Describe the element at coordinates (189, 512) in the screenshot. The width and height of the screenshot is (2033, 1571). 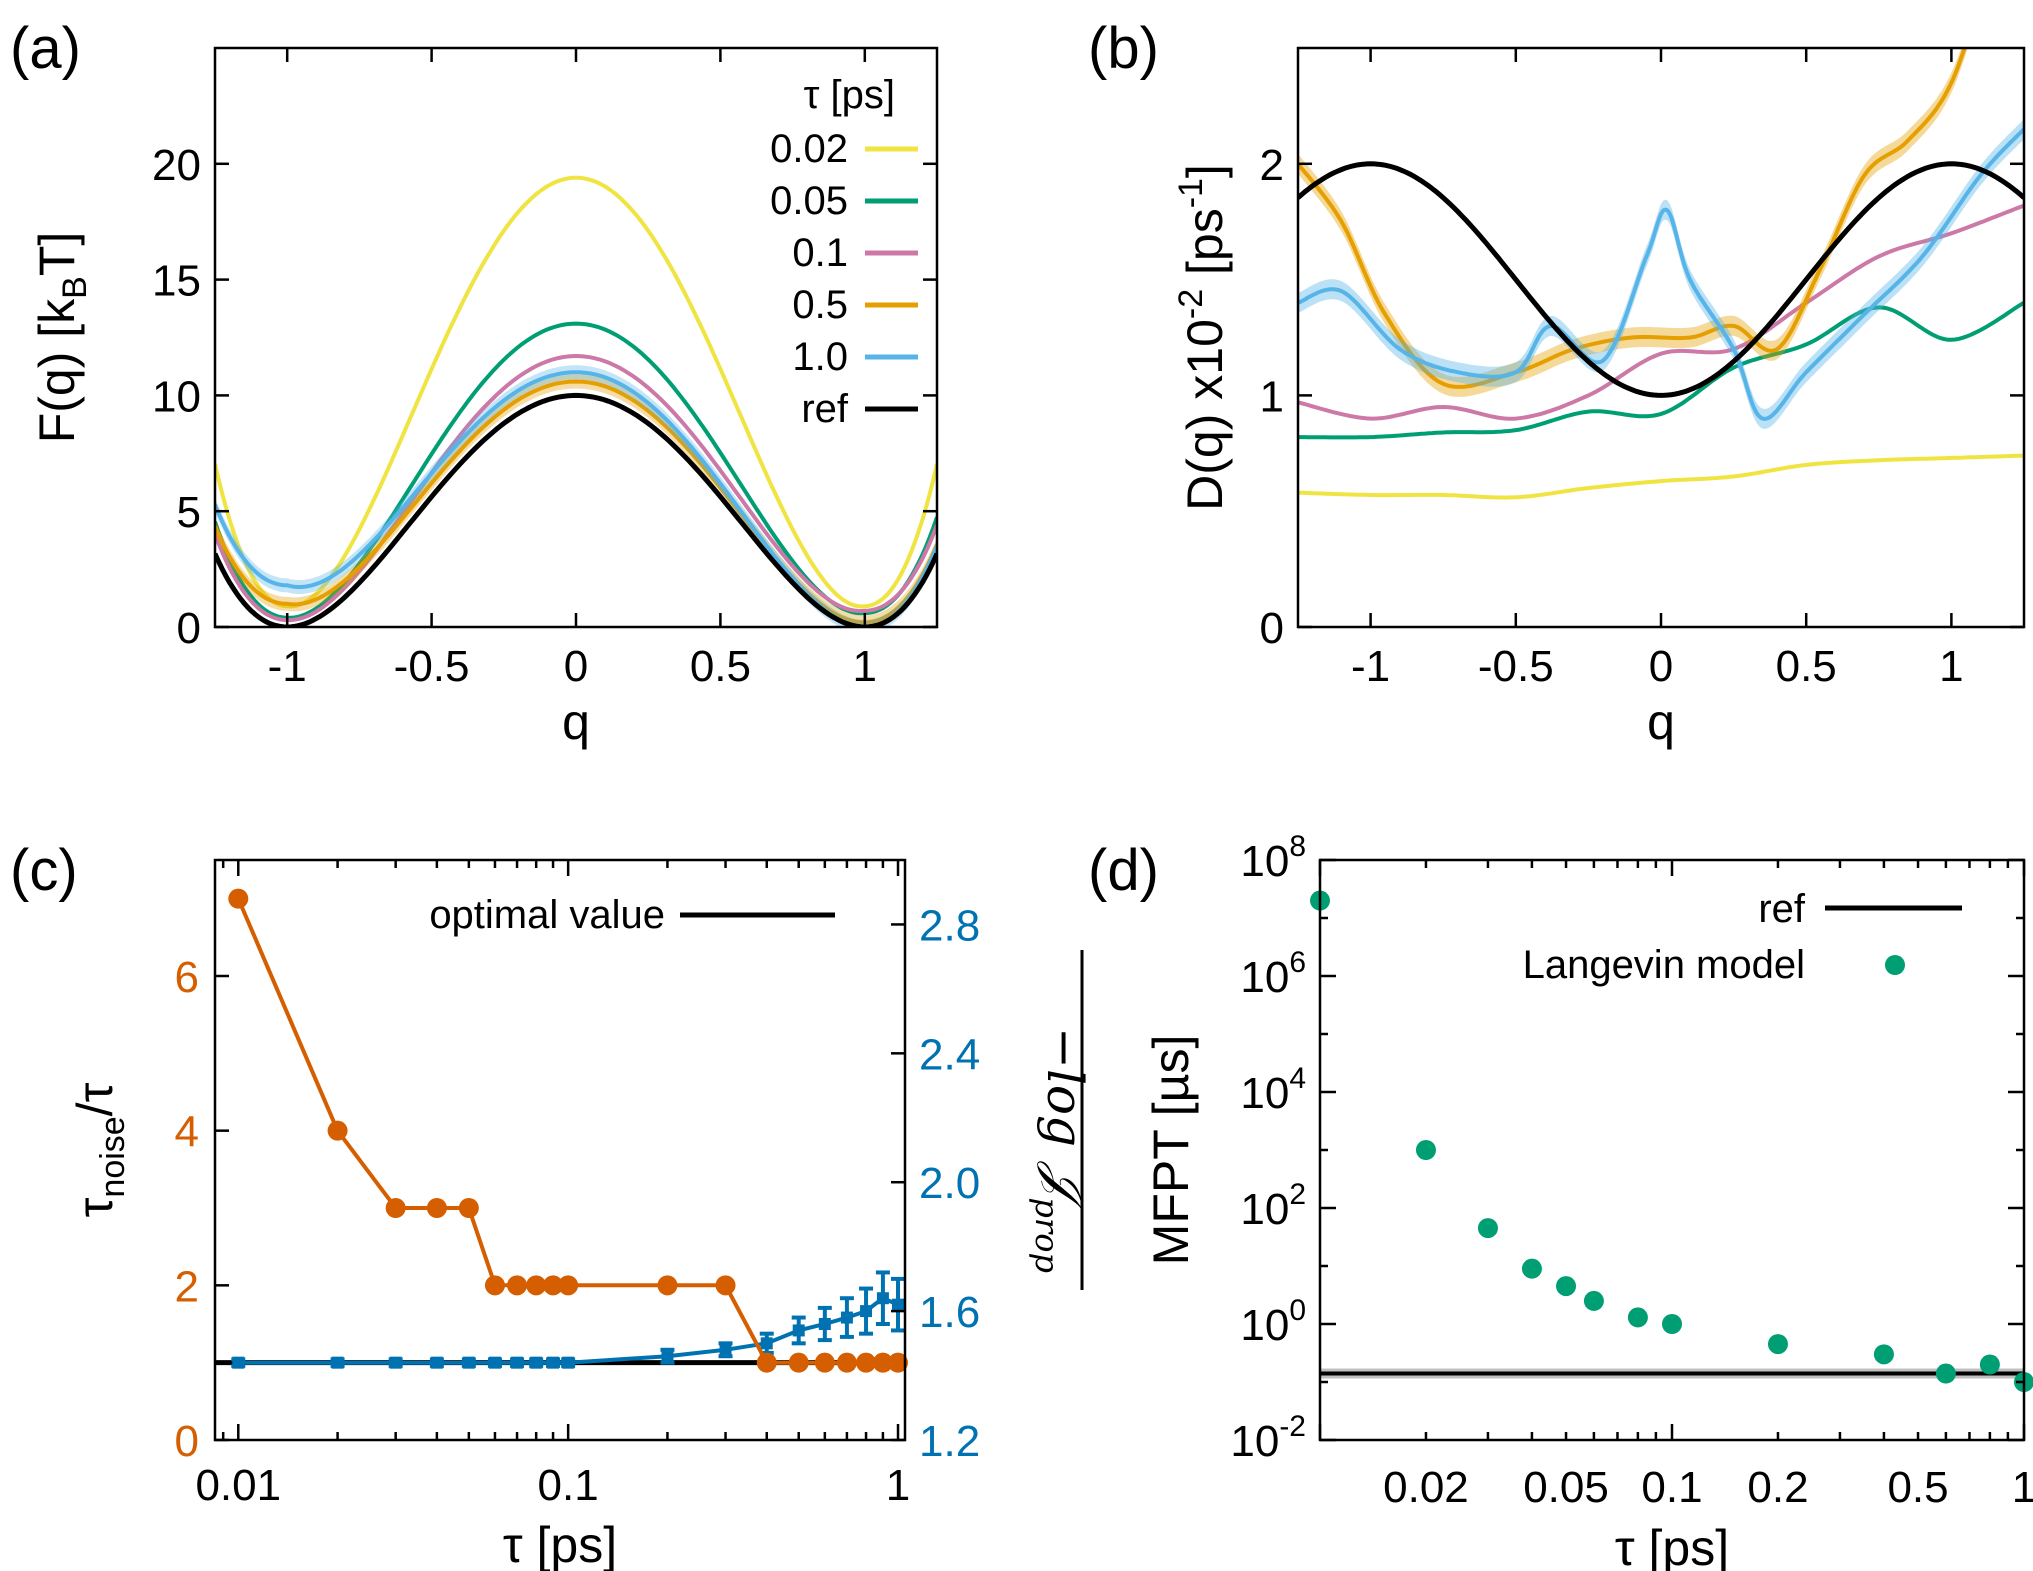
I see `y-tick-label: 5` at that location.